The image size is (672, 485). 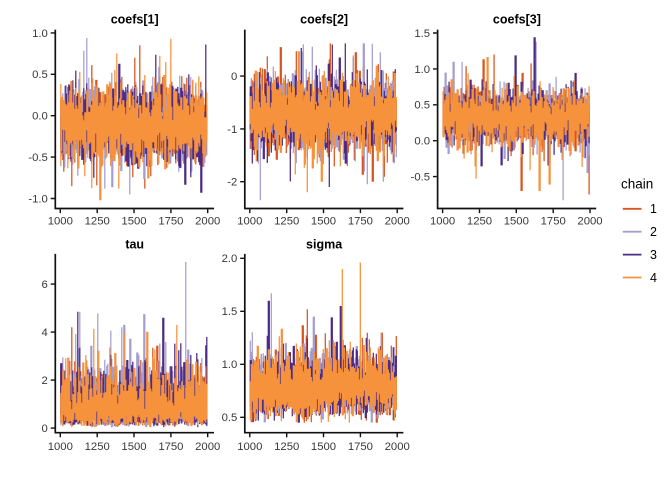 I want to click on svg-text: chain, so click(x=637, y=184).